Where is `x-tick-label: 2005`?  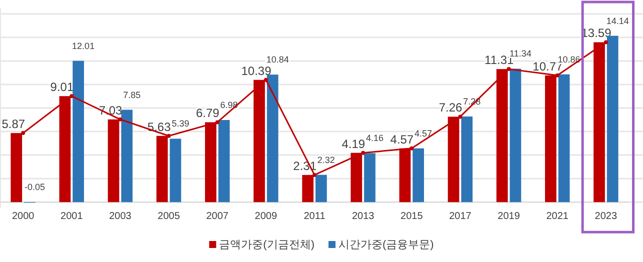
x-tick-label: 2005 is located at coordinates (169, 216).